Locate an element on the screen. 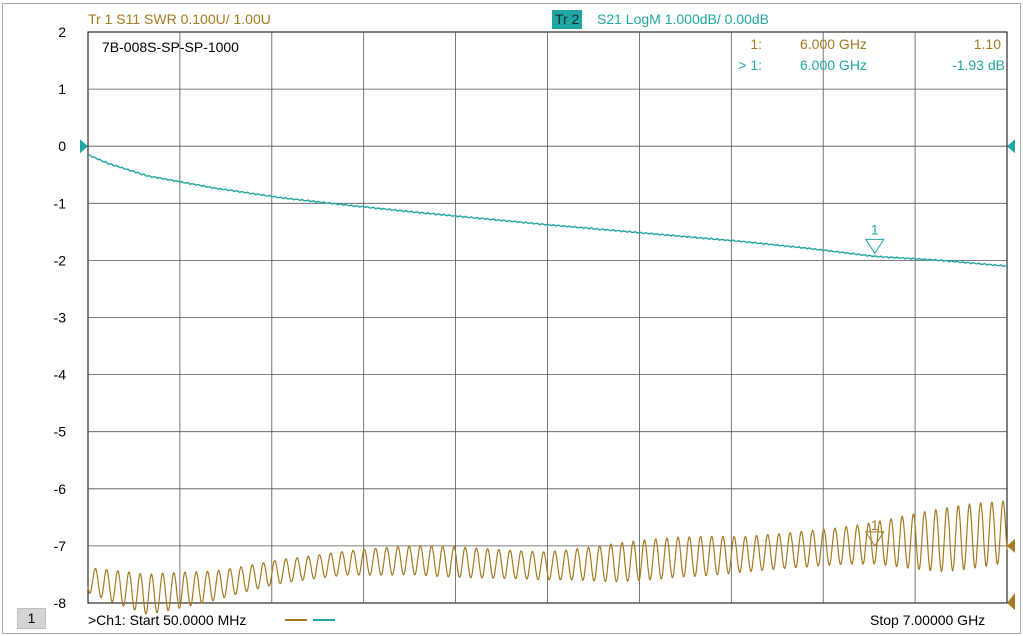 This screenshot has width=1023, height=636. y-tick-label: -8 is located at coordinates (60, 603).